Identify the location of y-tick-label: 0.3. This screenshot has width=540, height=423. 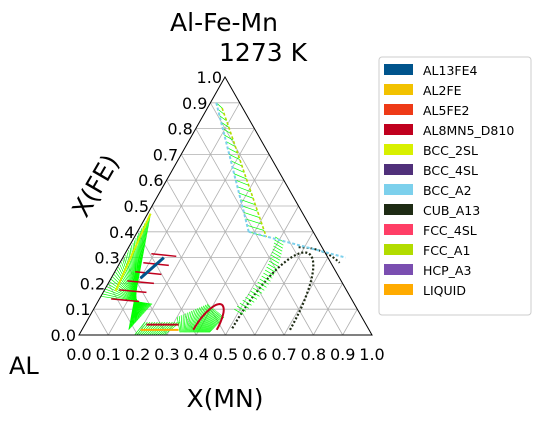
(106, 258).